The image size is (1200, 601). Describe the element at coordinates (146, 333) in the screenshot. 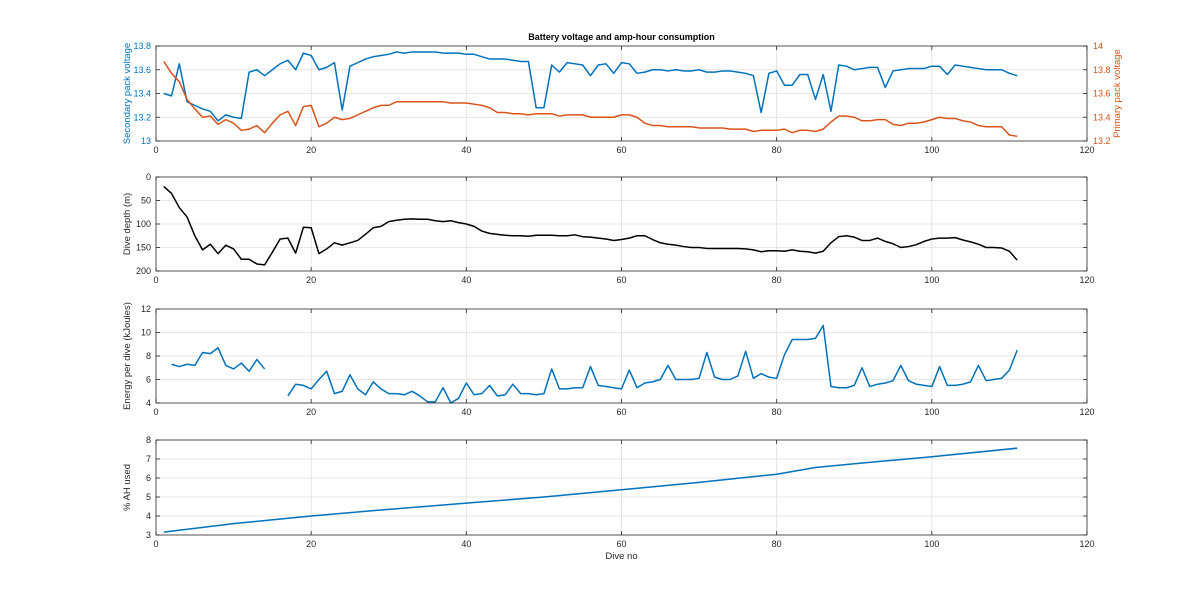

I see `y-tick-label: 10` at that location.